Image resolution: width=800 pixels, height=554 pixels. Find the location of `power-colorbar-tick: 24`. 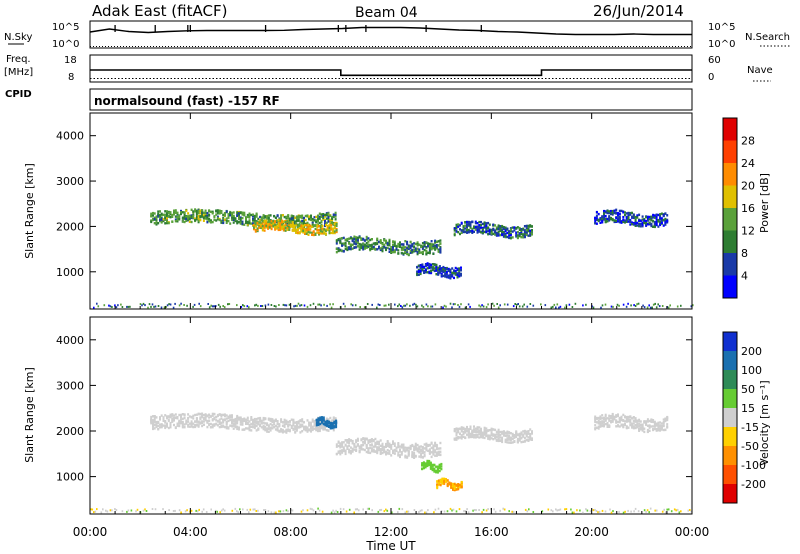

power-colorbar-tick: 24 is located at coordinates (748, 163).